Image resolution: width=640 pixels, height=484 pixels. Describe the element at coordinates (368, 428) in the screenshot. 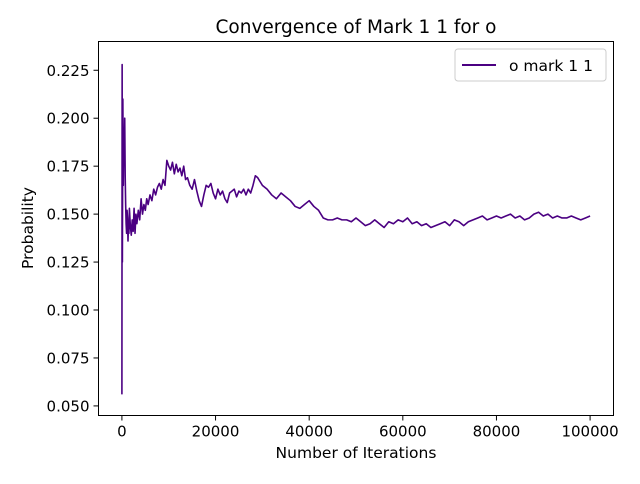

I see `x-axis: 0 20000 40000 60000 80000 100000` at that location.